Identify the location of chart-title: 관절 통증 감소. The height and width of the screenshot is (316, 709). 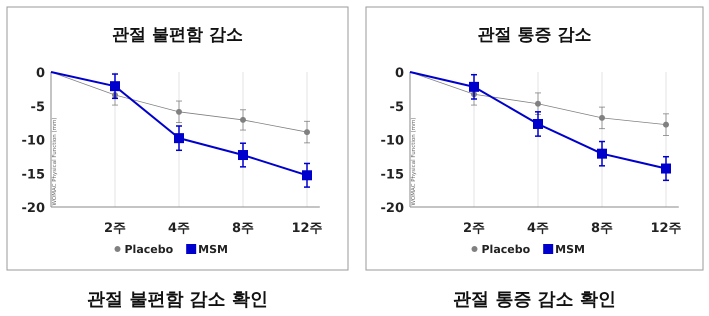
(535, 35).